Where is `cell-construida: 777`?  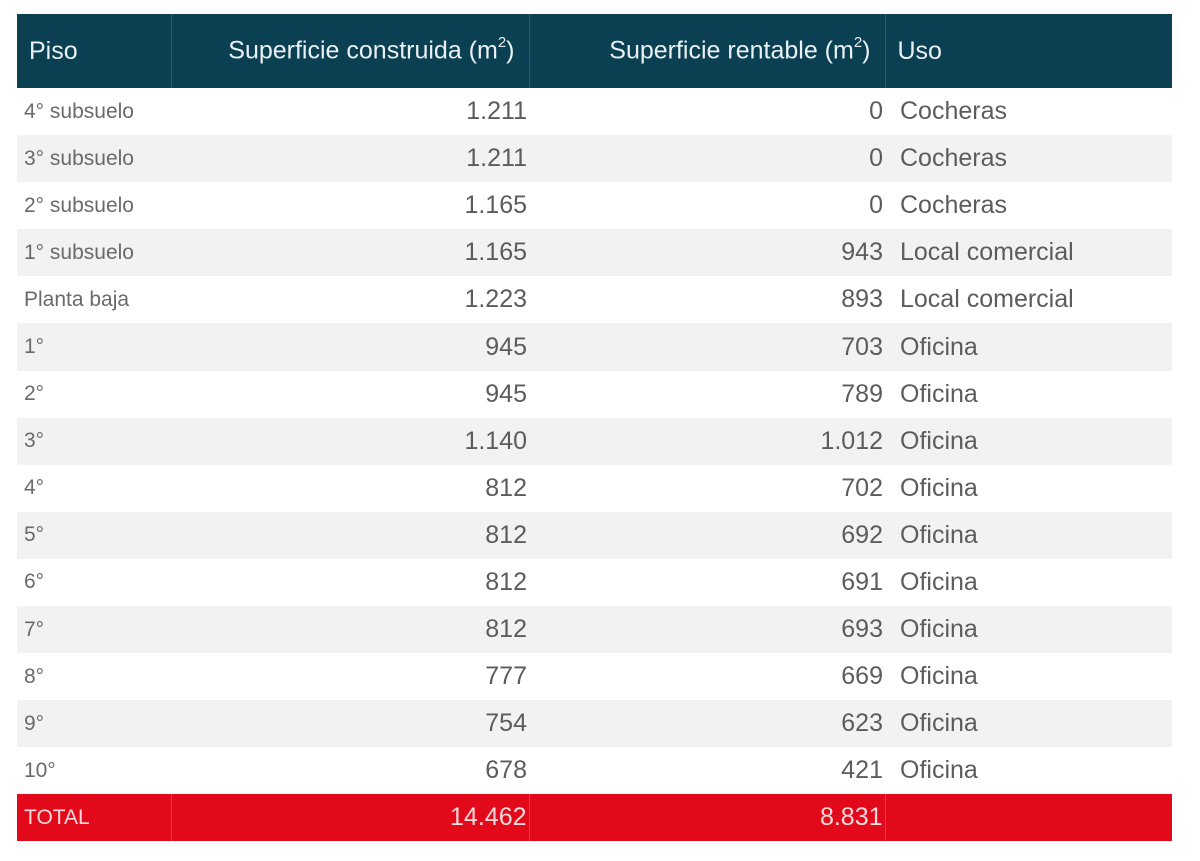
cell-construida: 777 is located at coordinates (506, 676).